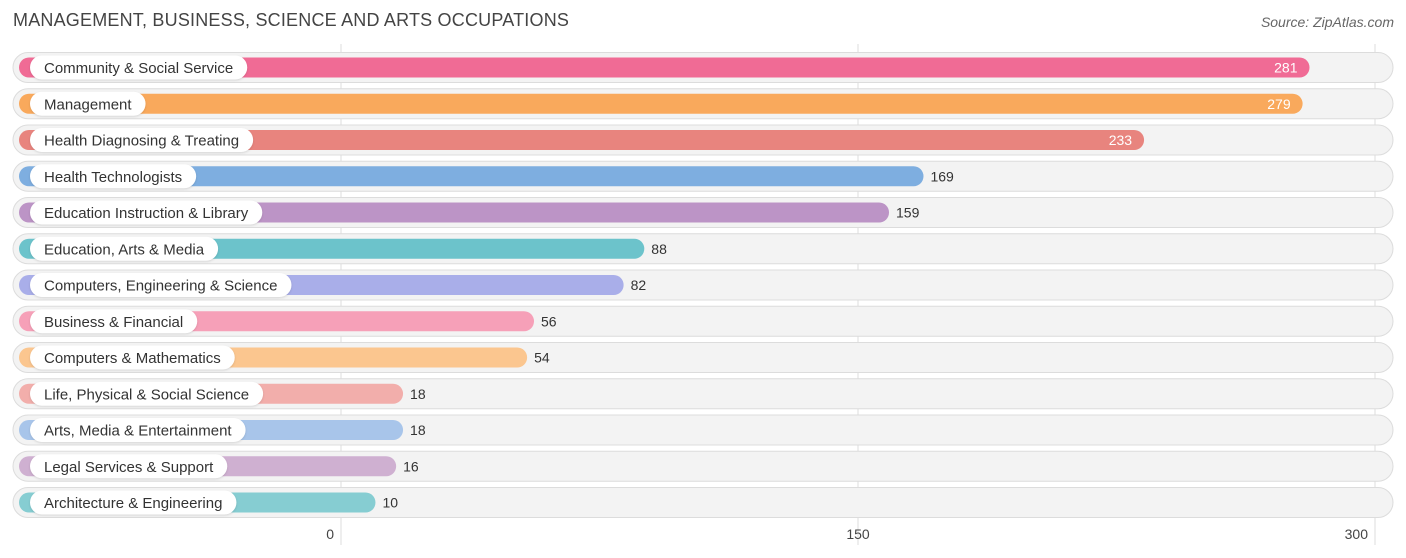 This screenshot has width=1406, height=558. What do you see at coordinates (703, 430) in the screenshot?
I see `bar-row: Arts, Media & Entertainment 18` at bounding box center [703, 430].